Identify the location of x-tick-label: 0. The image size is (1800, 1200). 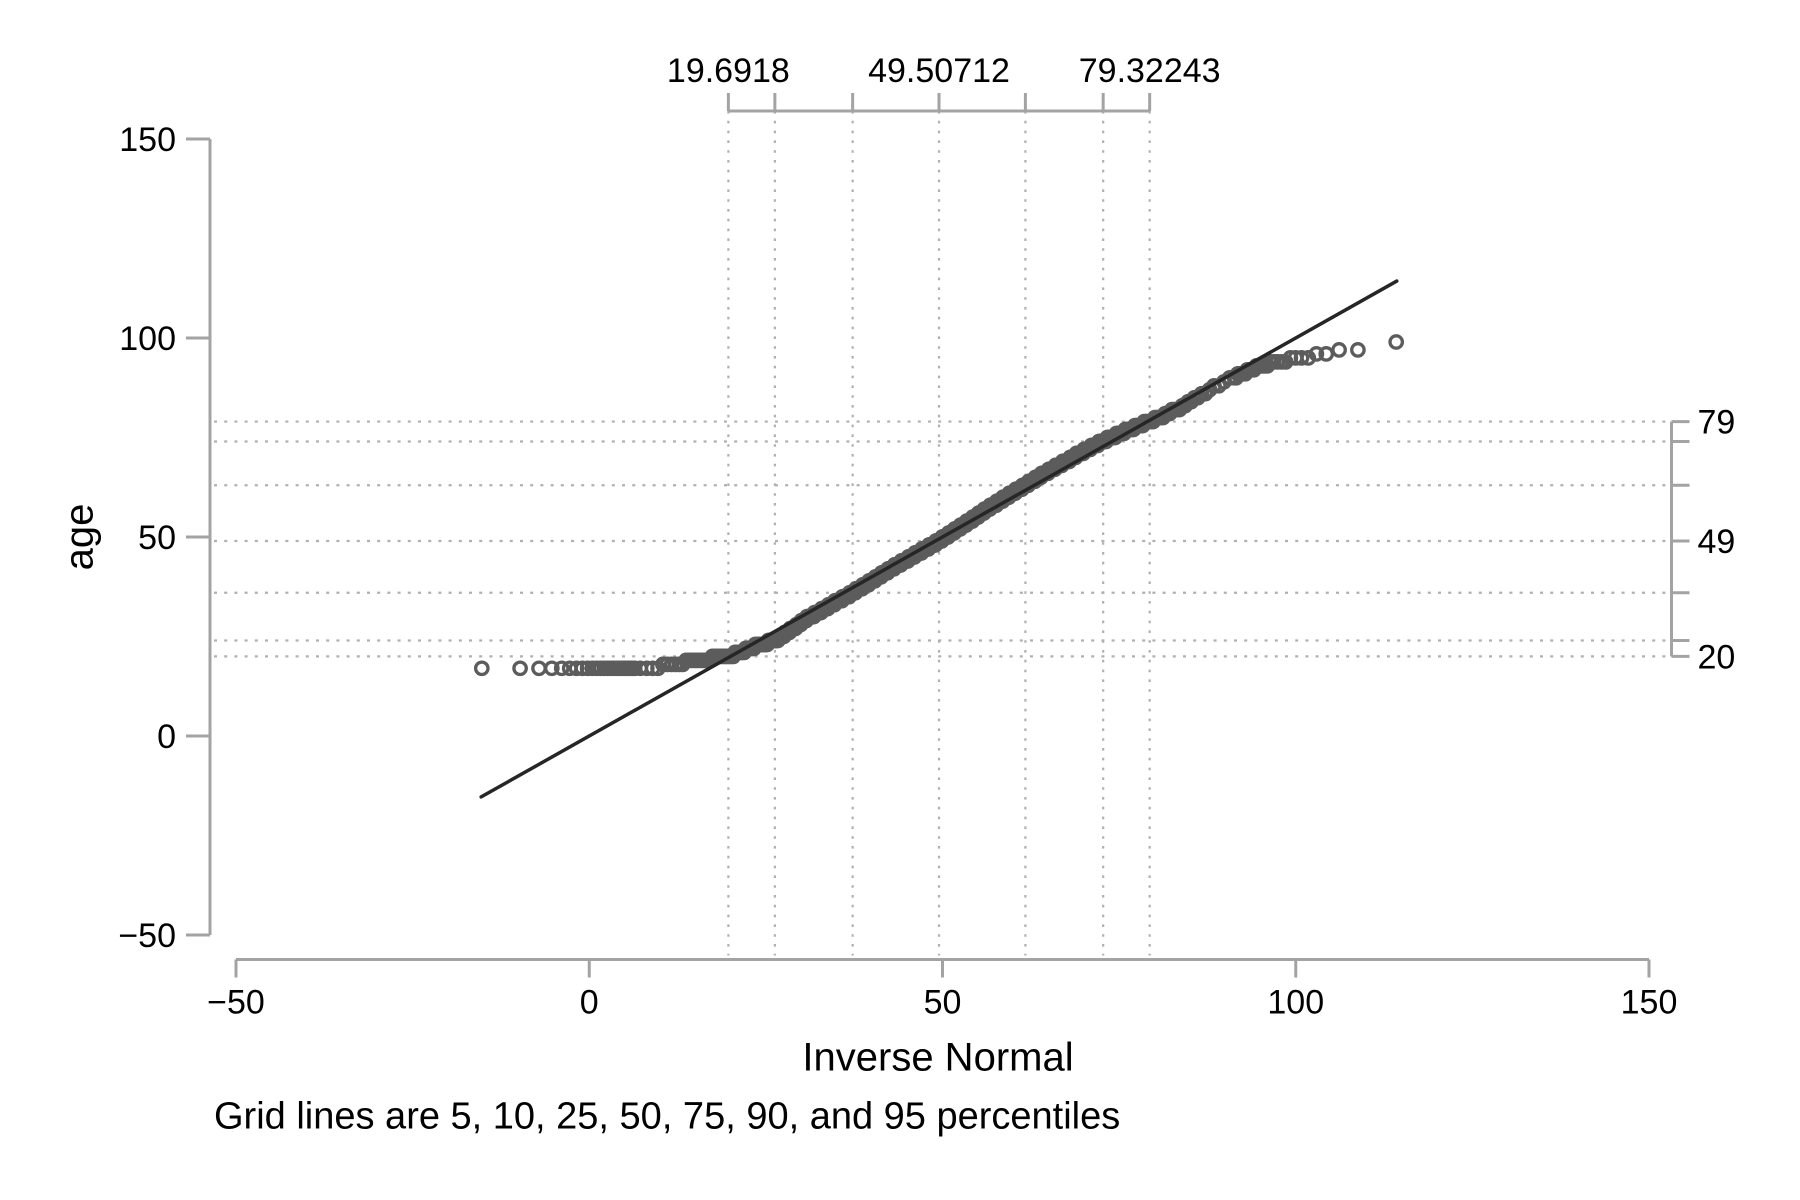
(589, 1003).